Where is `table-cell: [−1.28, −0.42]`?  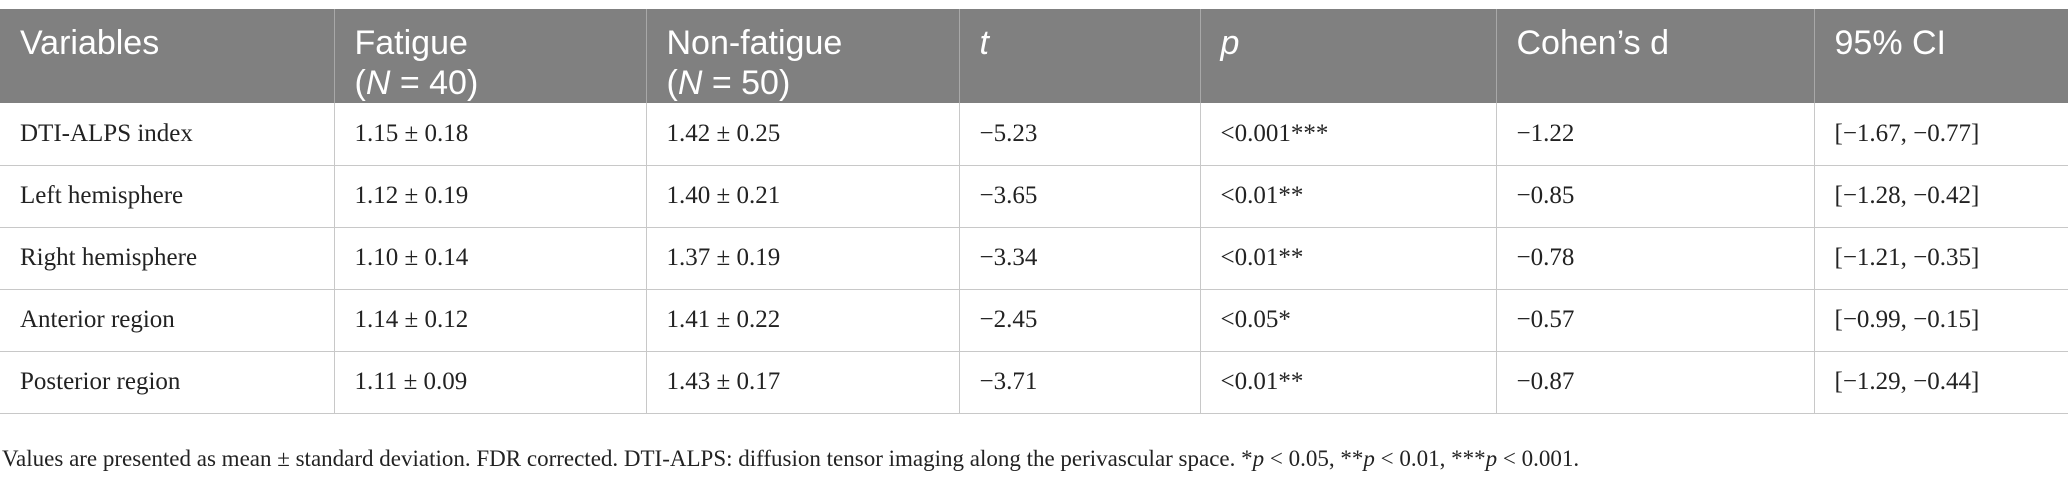
table-cell: [−1.28, −0.42] is located at coordinates (1940, 196).